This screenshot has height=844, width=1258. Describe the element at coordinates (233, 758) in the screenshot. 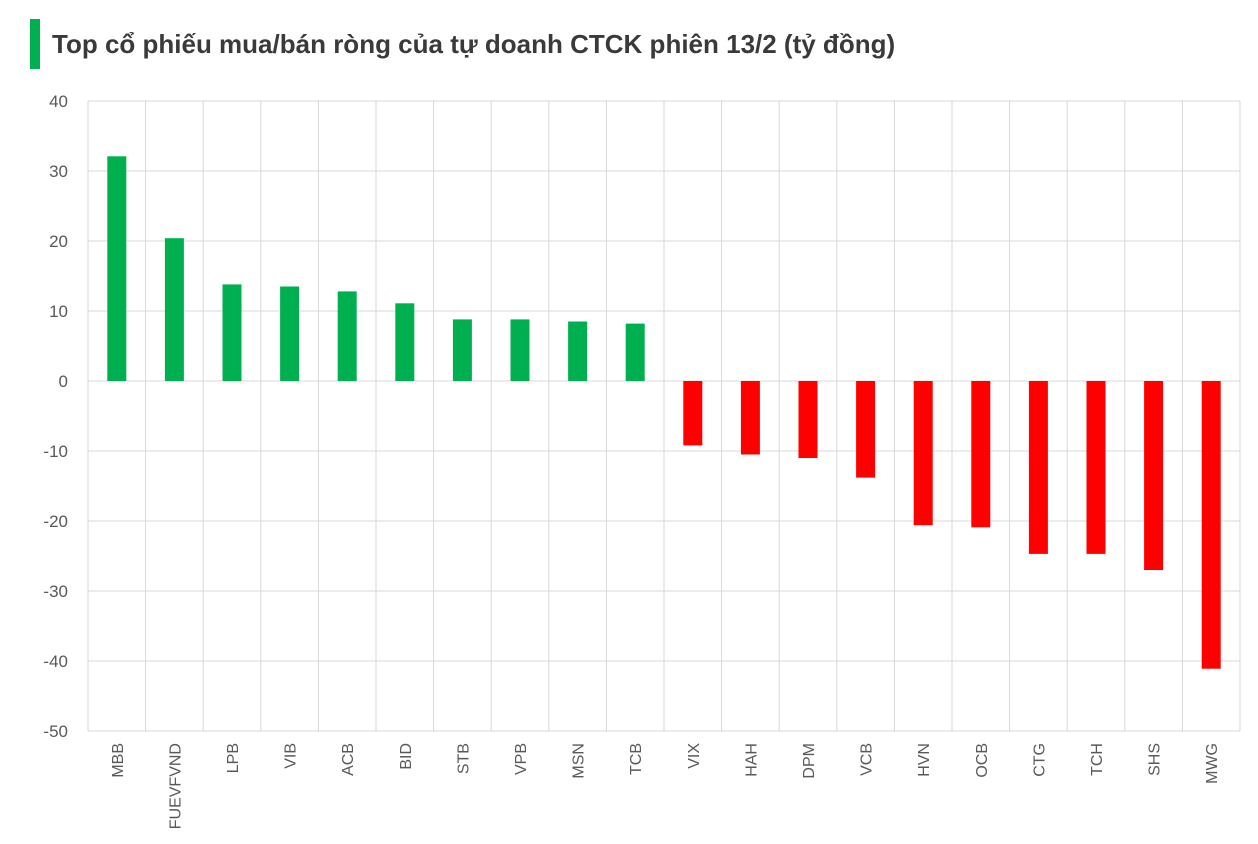

I see `x-tick-label: LPB` at that location.